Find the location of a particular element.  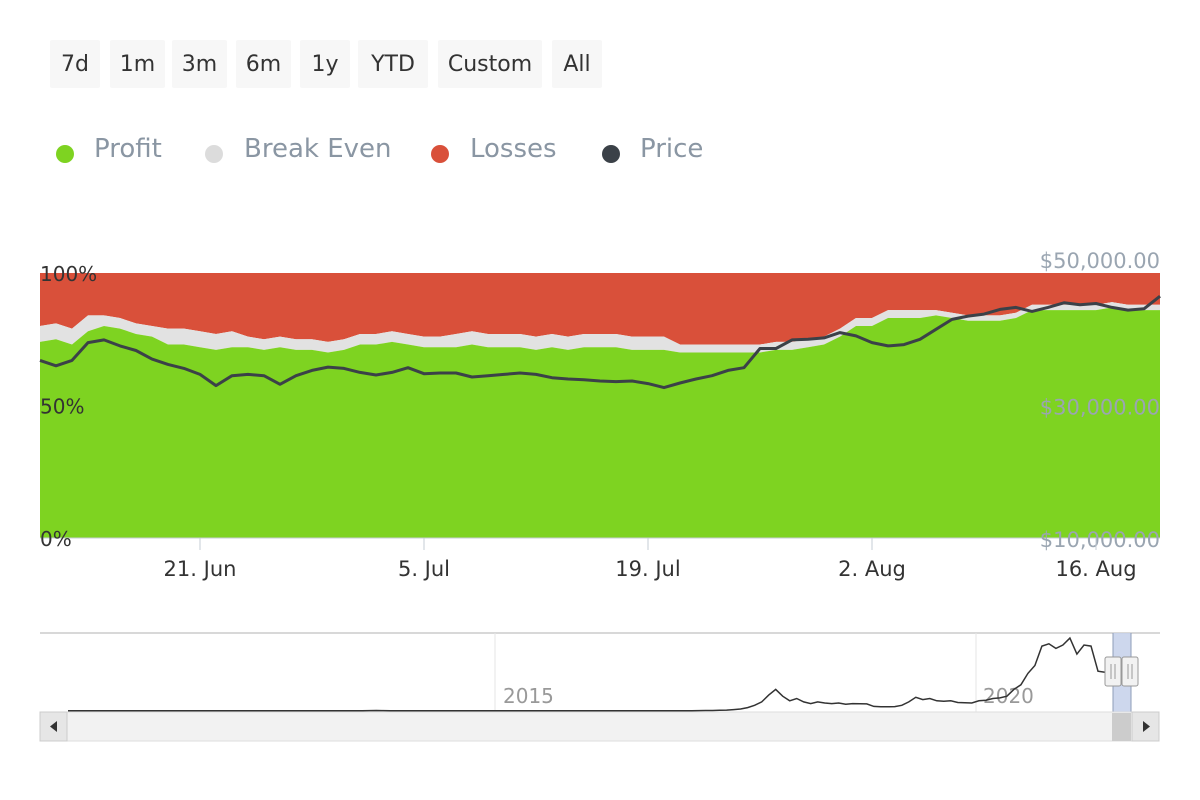

legend-dot-price is located at coordinates (611, 154).